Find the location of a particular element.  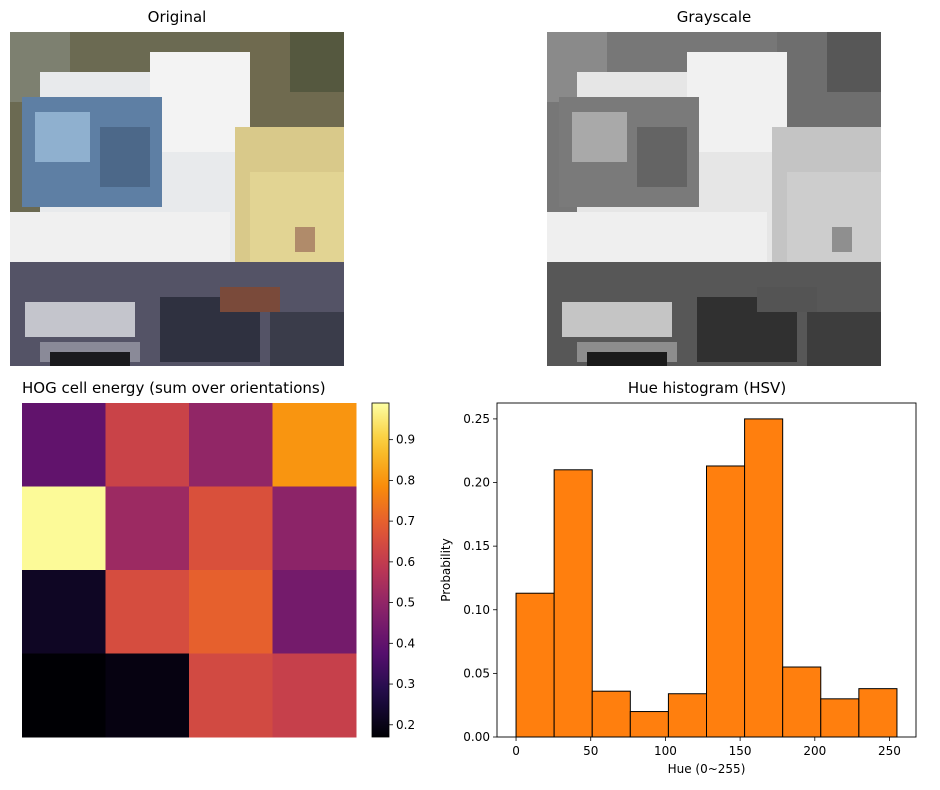

x-tick-label: 150 is located at coordinates (740, 751).